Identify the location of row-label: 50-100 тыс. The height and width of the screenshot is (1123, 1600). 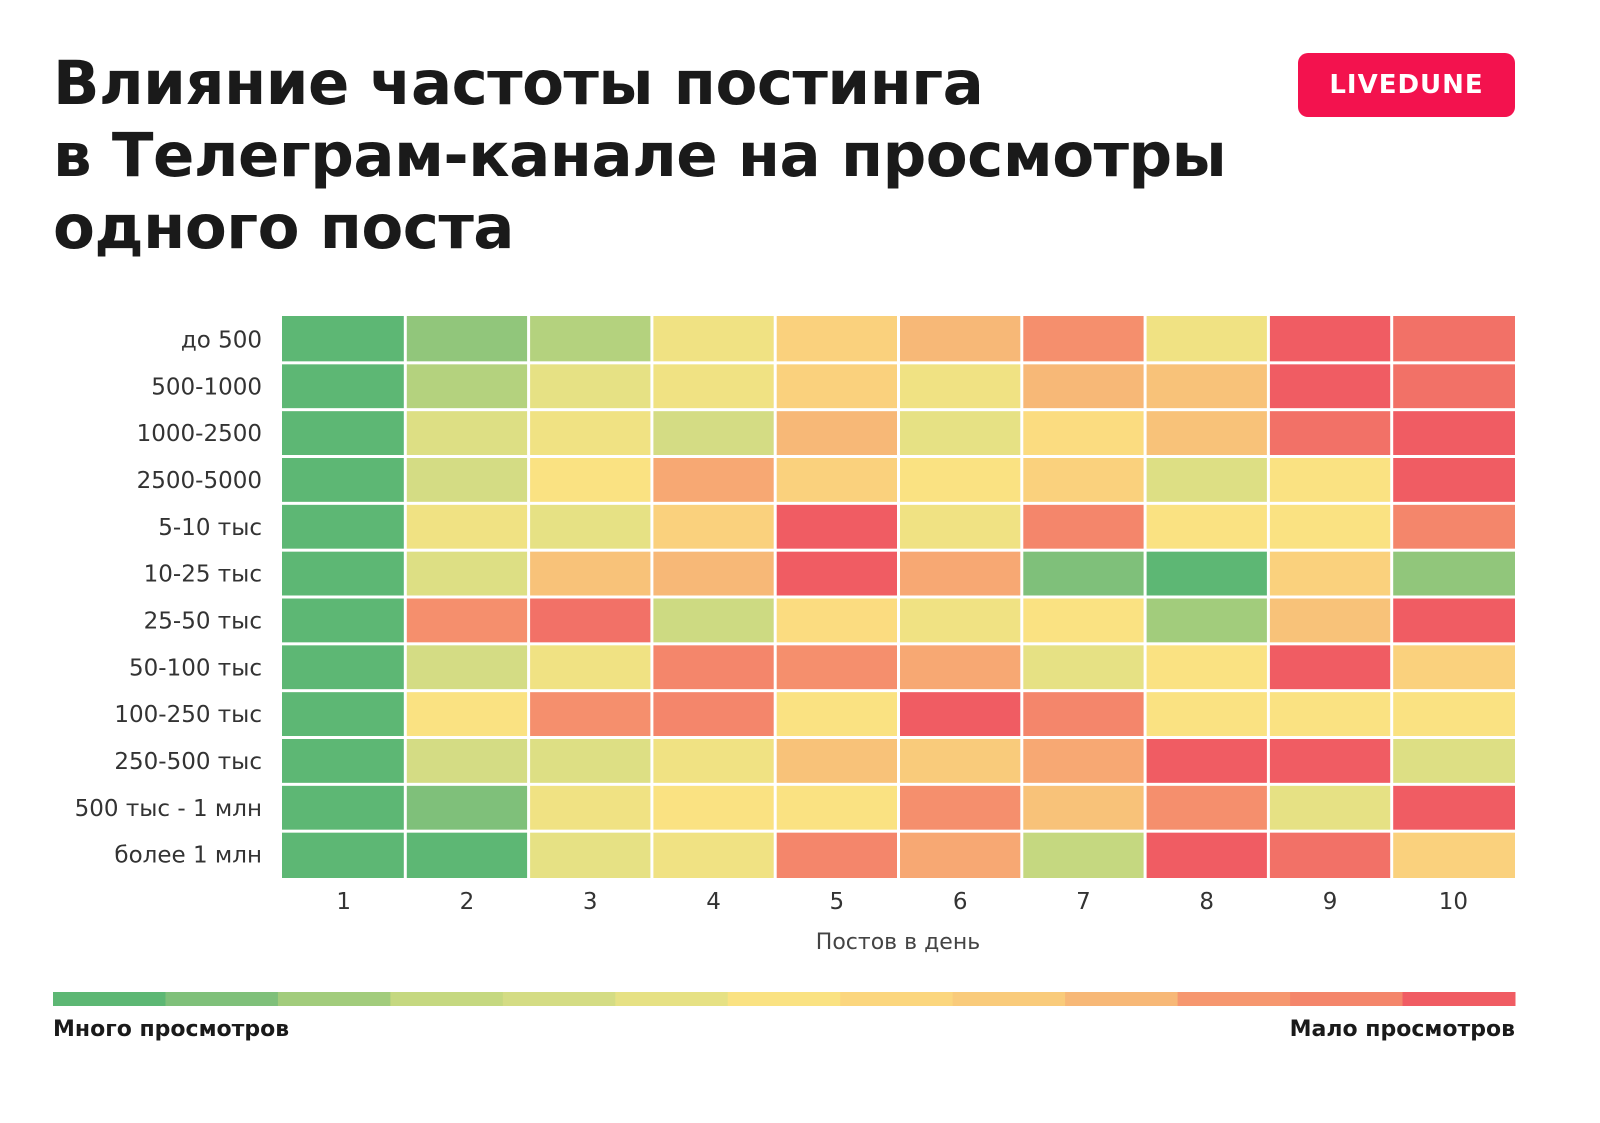
(195, 668).